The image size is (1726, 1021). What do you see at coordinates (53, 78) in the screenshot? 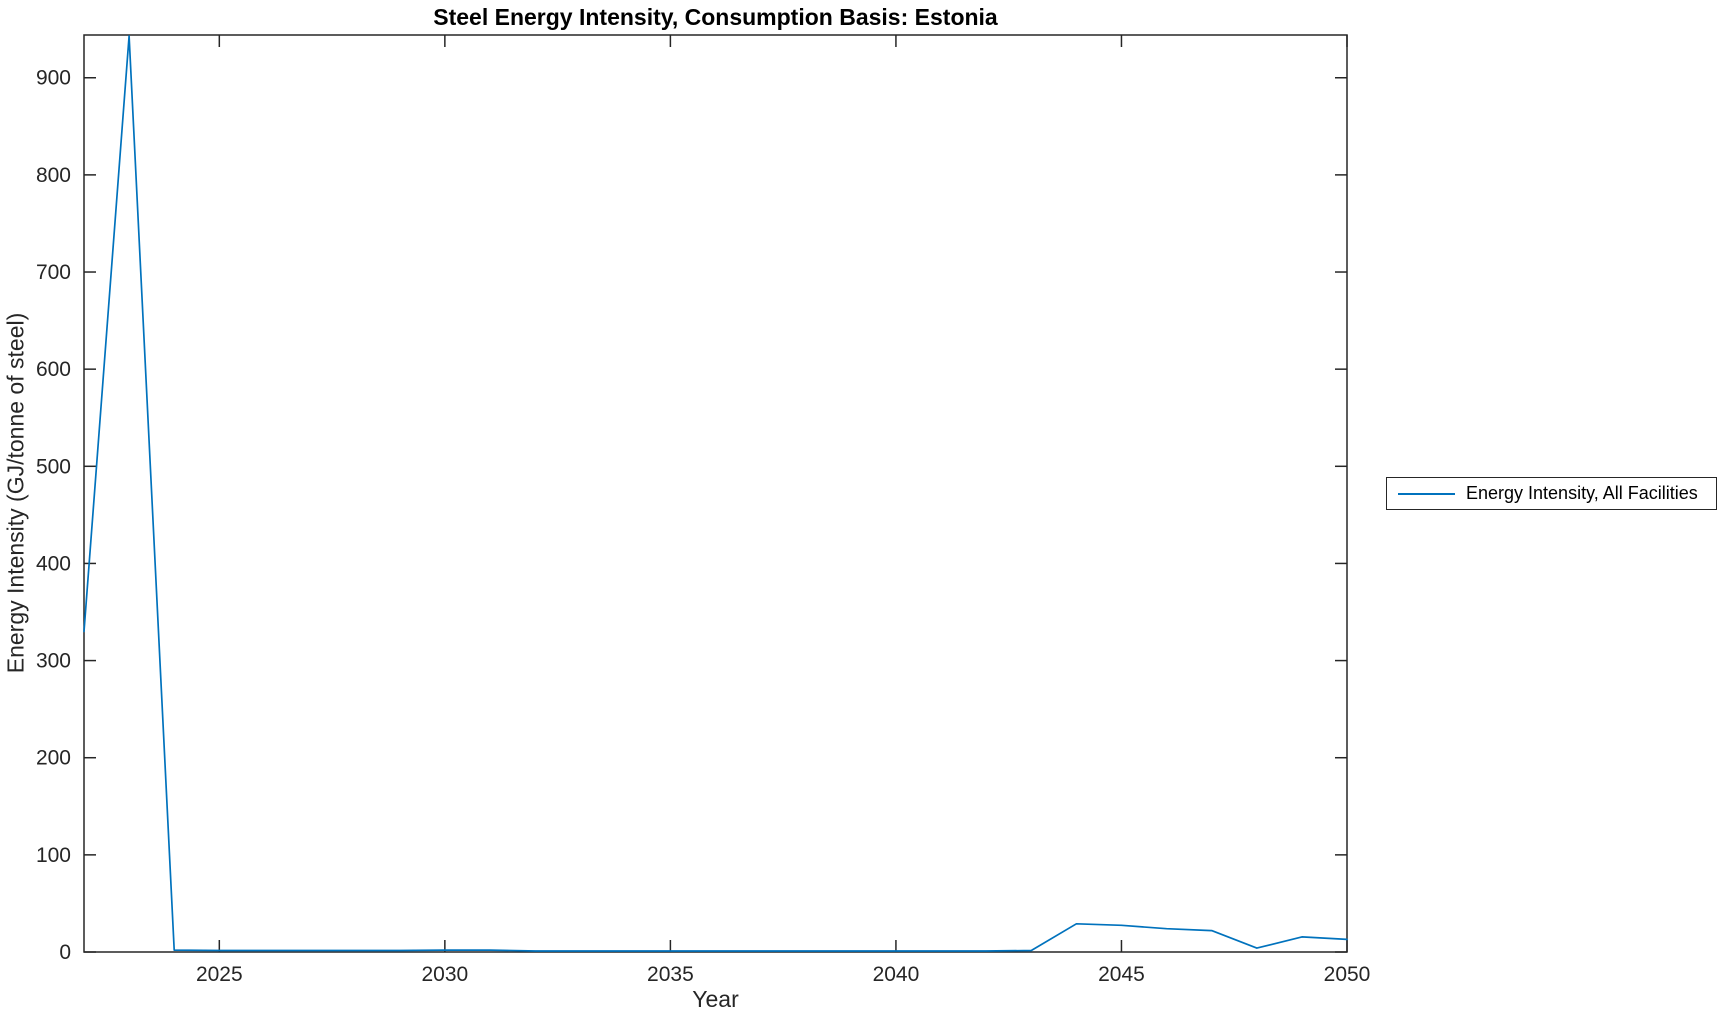
I see `y-tick-label: 900` at bounding box center [53, 78].